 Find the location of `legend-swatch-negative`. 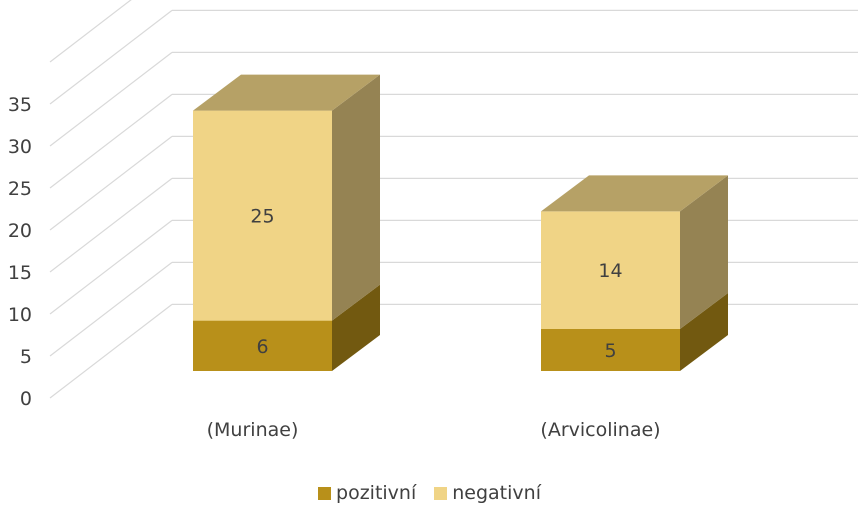

legend-swatch-negative is located at coordinates (441, 493).